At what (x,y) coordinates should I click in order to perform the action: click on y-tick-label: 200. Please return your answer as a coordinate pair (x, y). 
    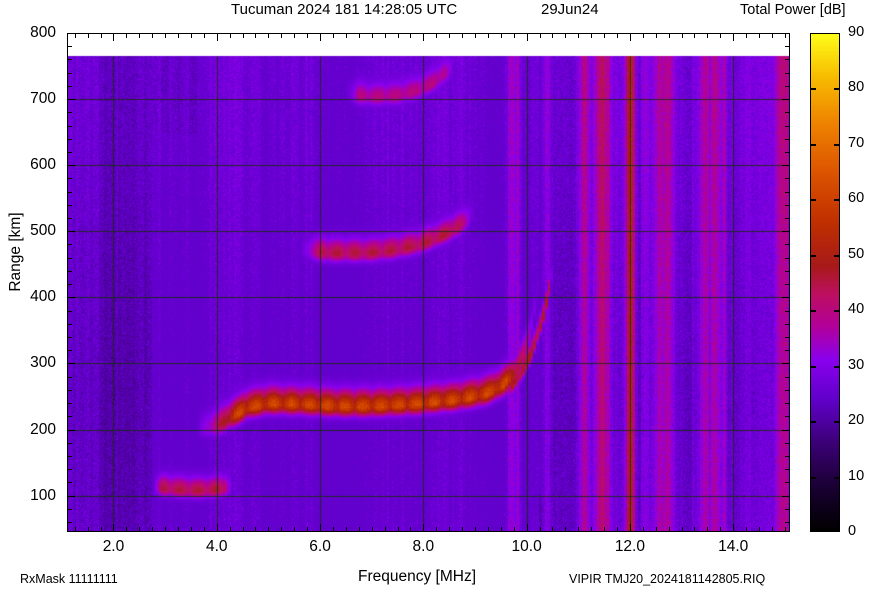
    Looking at the image, I should click on (43, 429).